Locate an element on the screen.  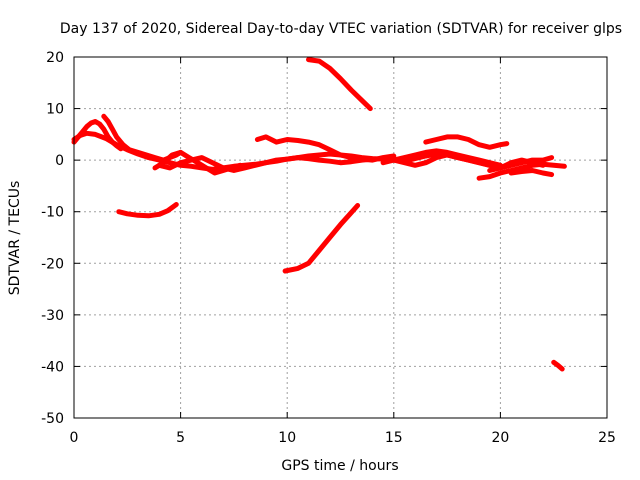
y-tick-label-6: 10 is located at coordinates (55, 110).